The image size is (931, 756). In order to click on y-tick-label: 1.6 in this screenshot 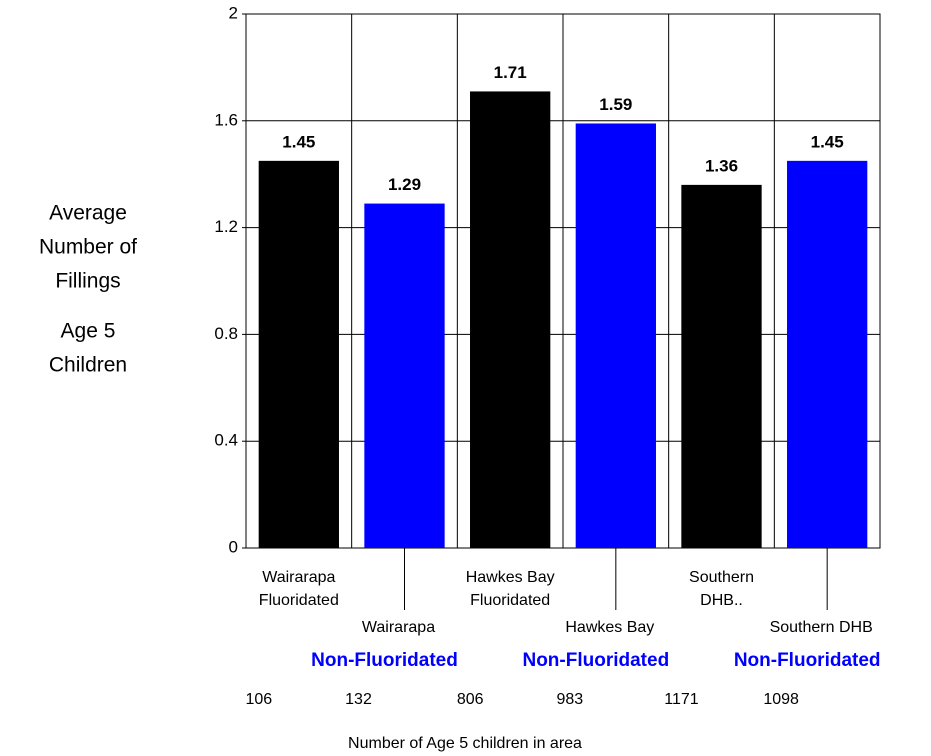, I will do `click(226, 119)`.